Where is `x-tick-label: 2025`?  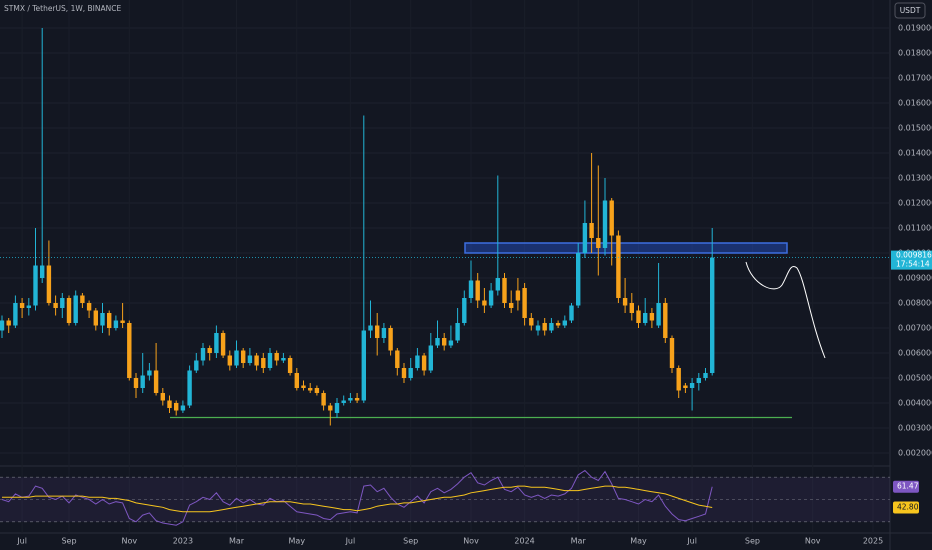 x-tick-label: 2025 is located at coordinates (873, 541).